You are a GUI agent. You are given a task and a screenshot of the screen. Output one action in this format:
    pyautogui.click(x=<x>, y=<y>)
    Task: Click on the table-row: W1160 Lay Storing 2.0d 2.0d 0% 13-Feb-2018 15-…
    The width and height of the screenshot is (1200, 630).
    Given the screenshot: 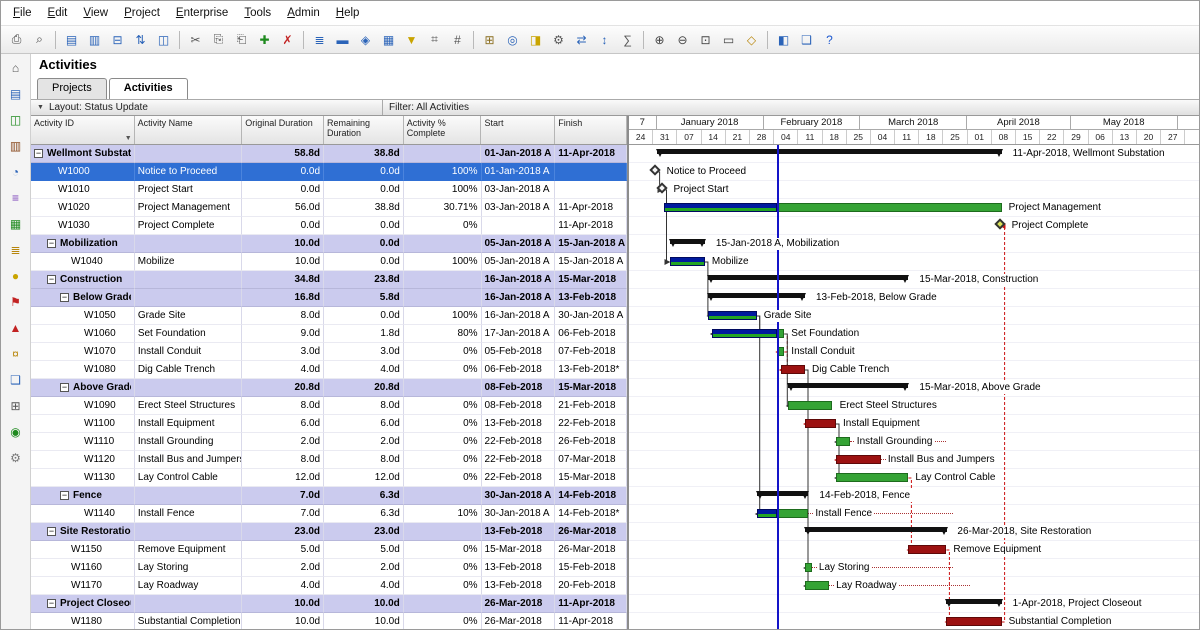 What is the action you would take?
    pyautogui.click(x=329, y=568)
    